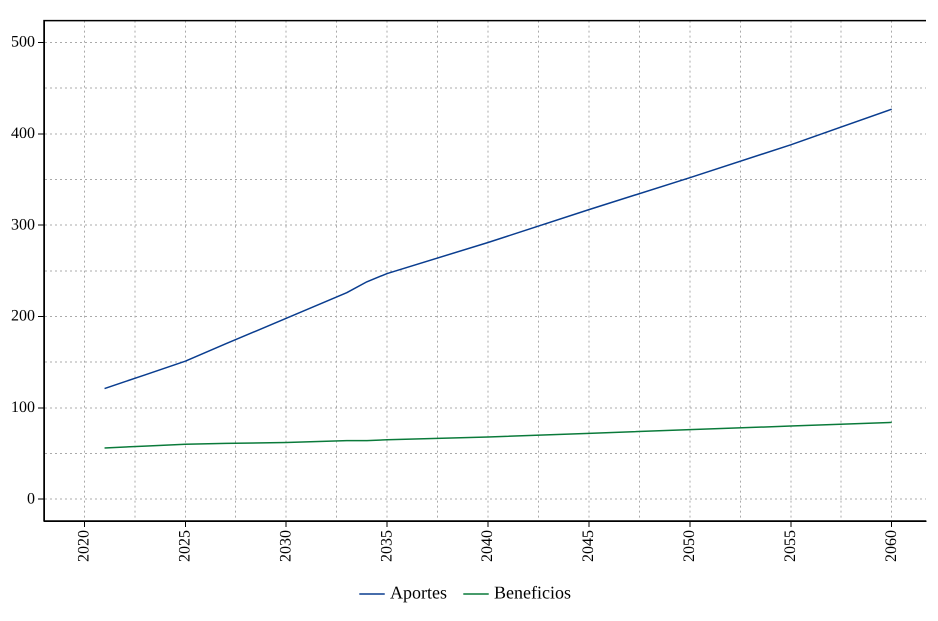 The width and height of the screenshot is (938, 621). Describe the element at coordinates (891, 546) in the screenshot. I see `x-tick-label: 2060` at that location.